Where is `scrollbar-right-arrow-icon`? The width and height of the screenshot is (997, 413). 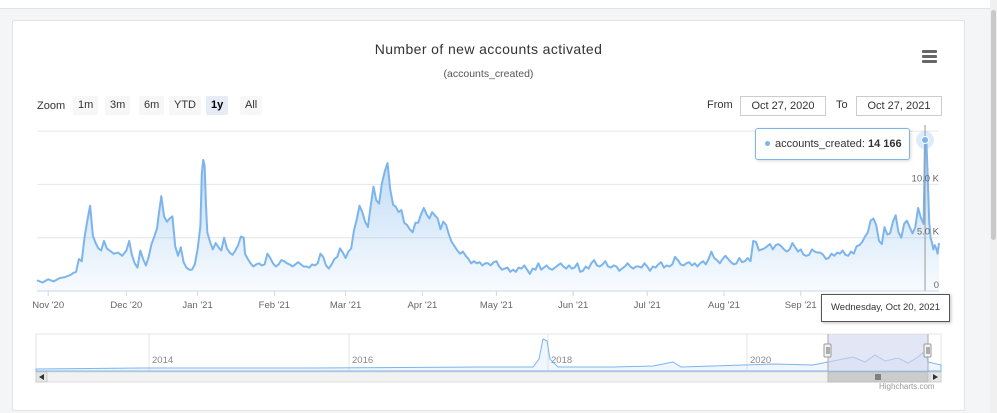
scrollbar-right-arrow-icon is located at coordinates (935, 377).